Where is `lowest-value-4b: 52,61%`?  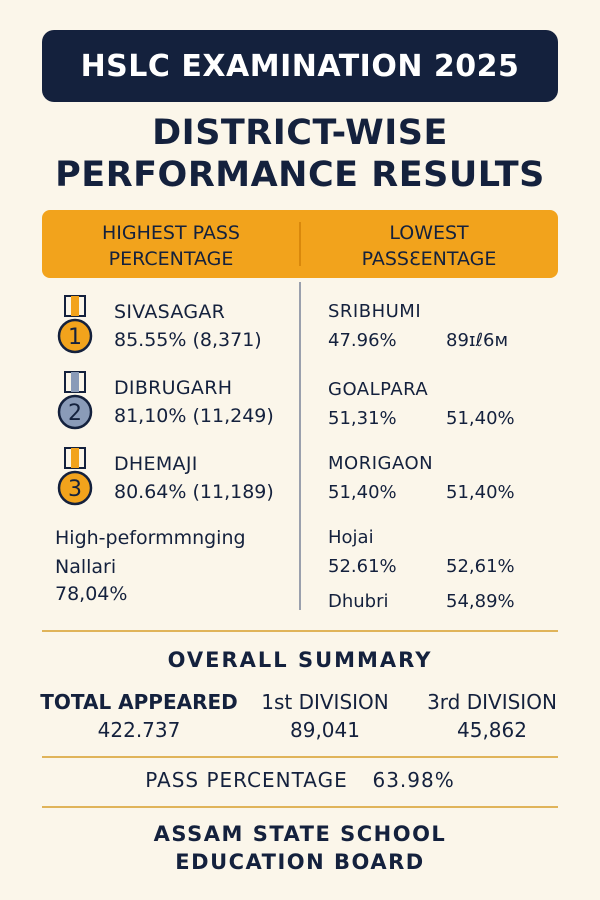 lowest-value-4b: 52,61% is located at coordinates (480, 566).